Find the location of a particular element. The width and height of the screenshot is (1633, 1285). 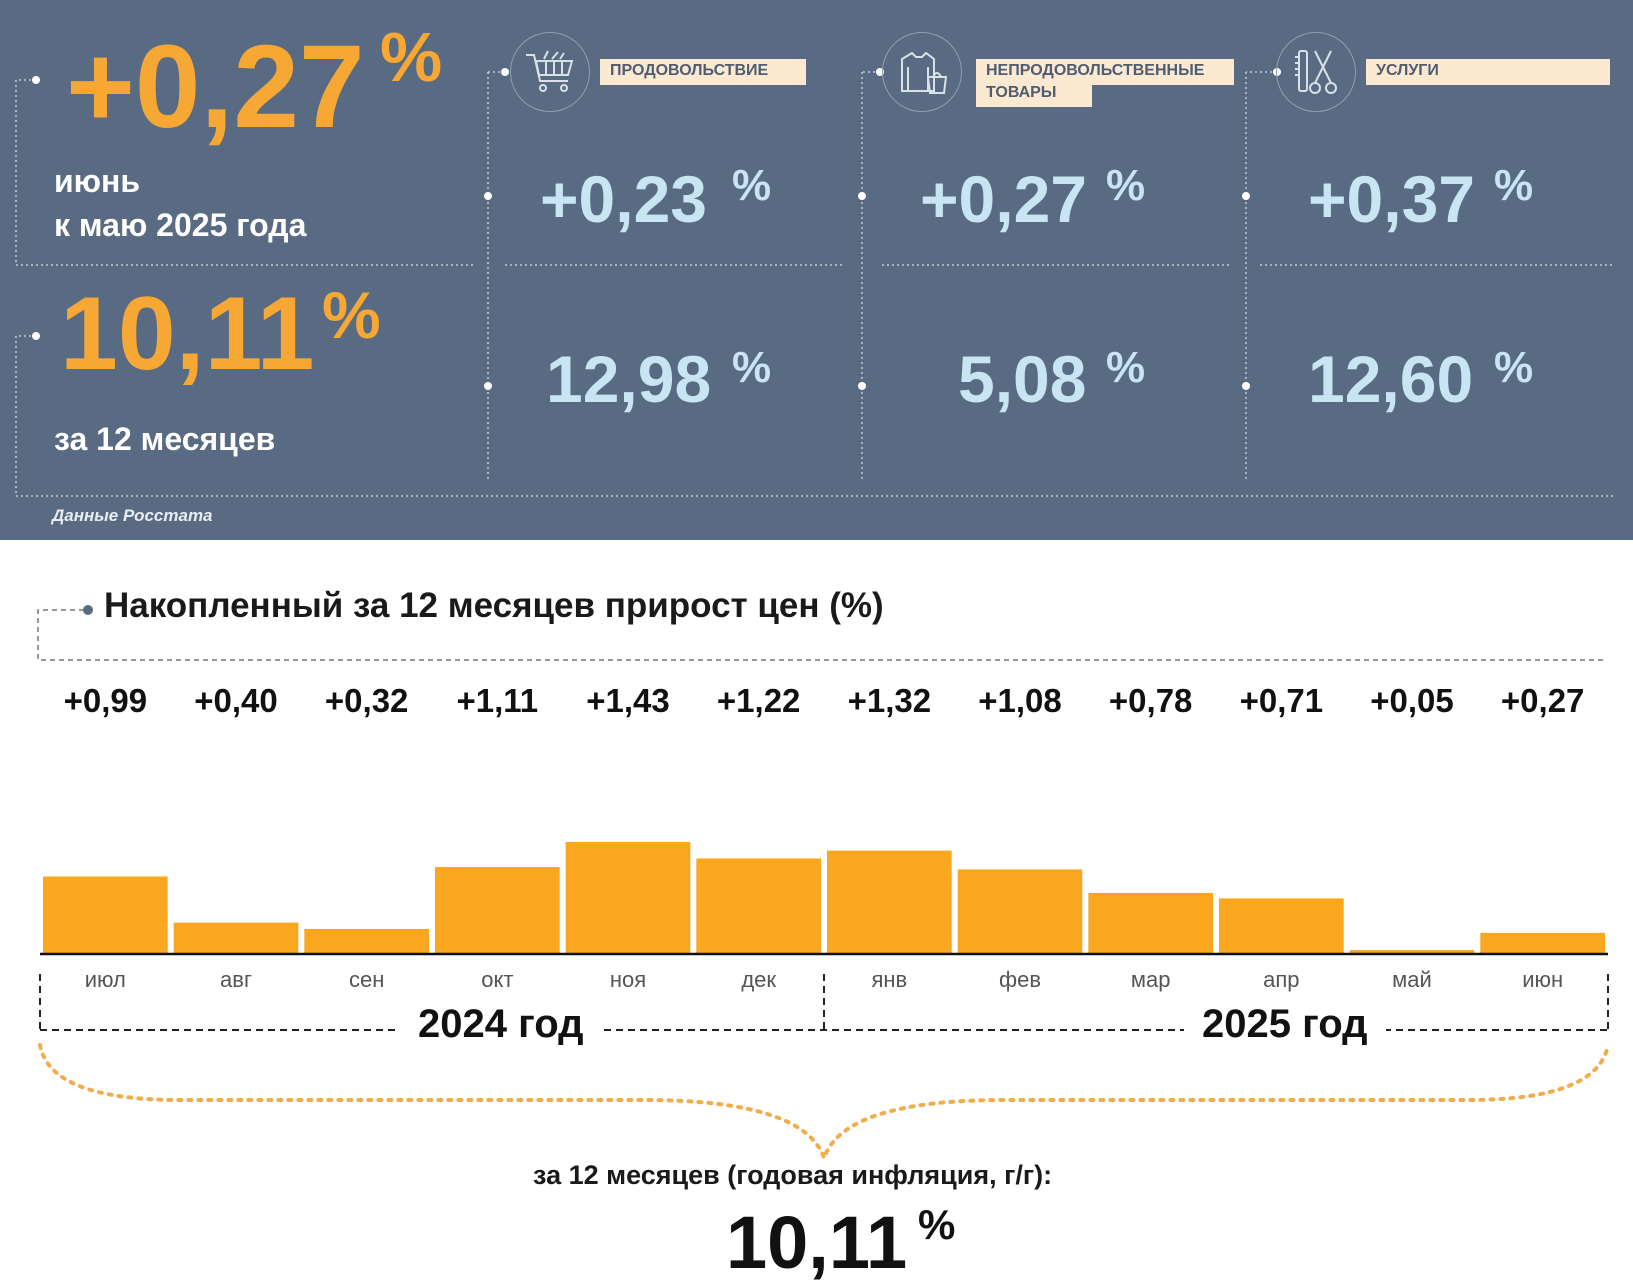

month-tick-label: мар is located at coordinates (1151, 979).